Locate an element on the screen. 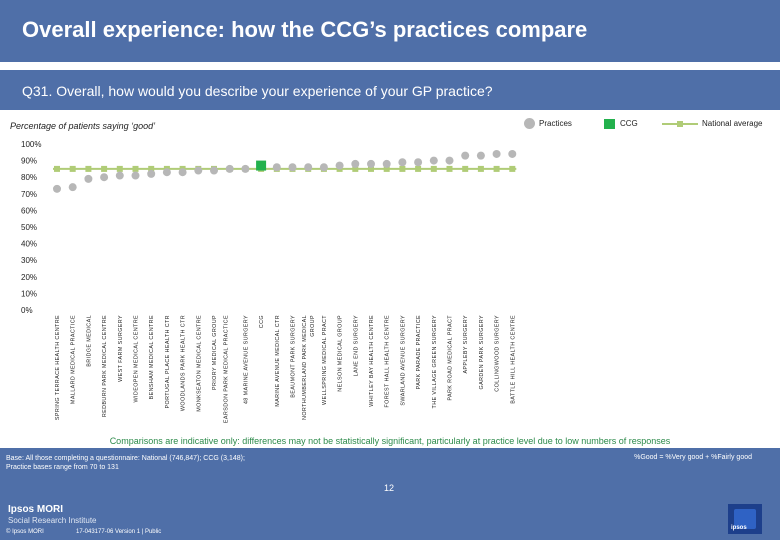 Image resolution: width=780 pixels, height=540 pixels. y-tick-label: 20% is located at coordinates (29, 277).